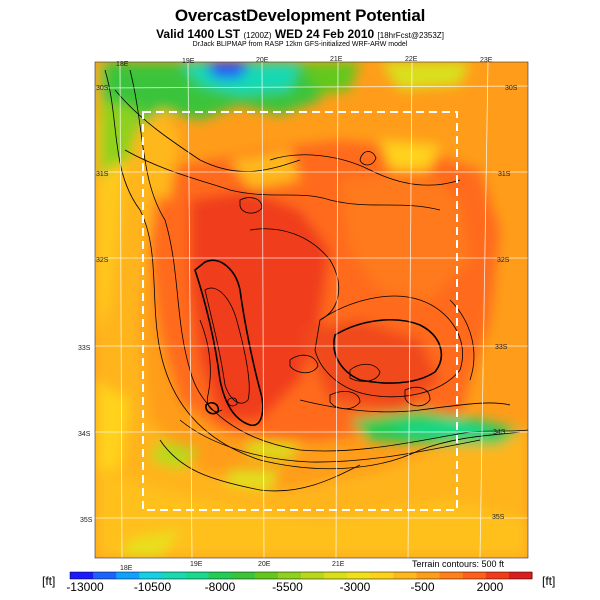  What do you see at coordinates (511, 88) in the screenshot?
I see `lat-right-label: 30S` at bounding box center [511, 88].